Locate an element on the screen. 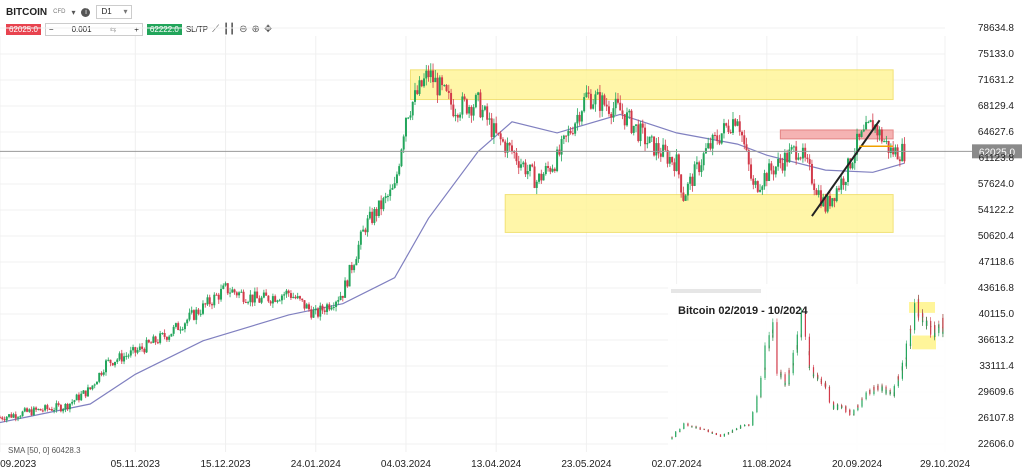 This screenshot has width=1024, height=472. info-icon: i is located at coordinates (86, 12).